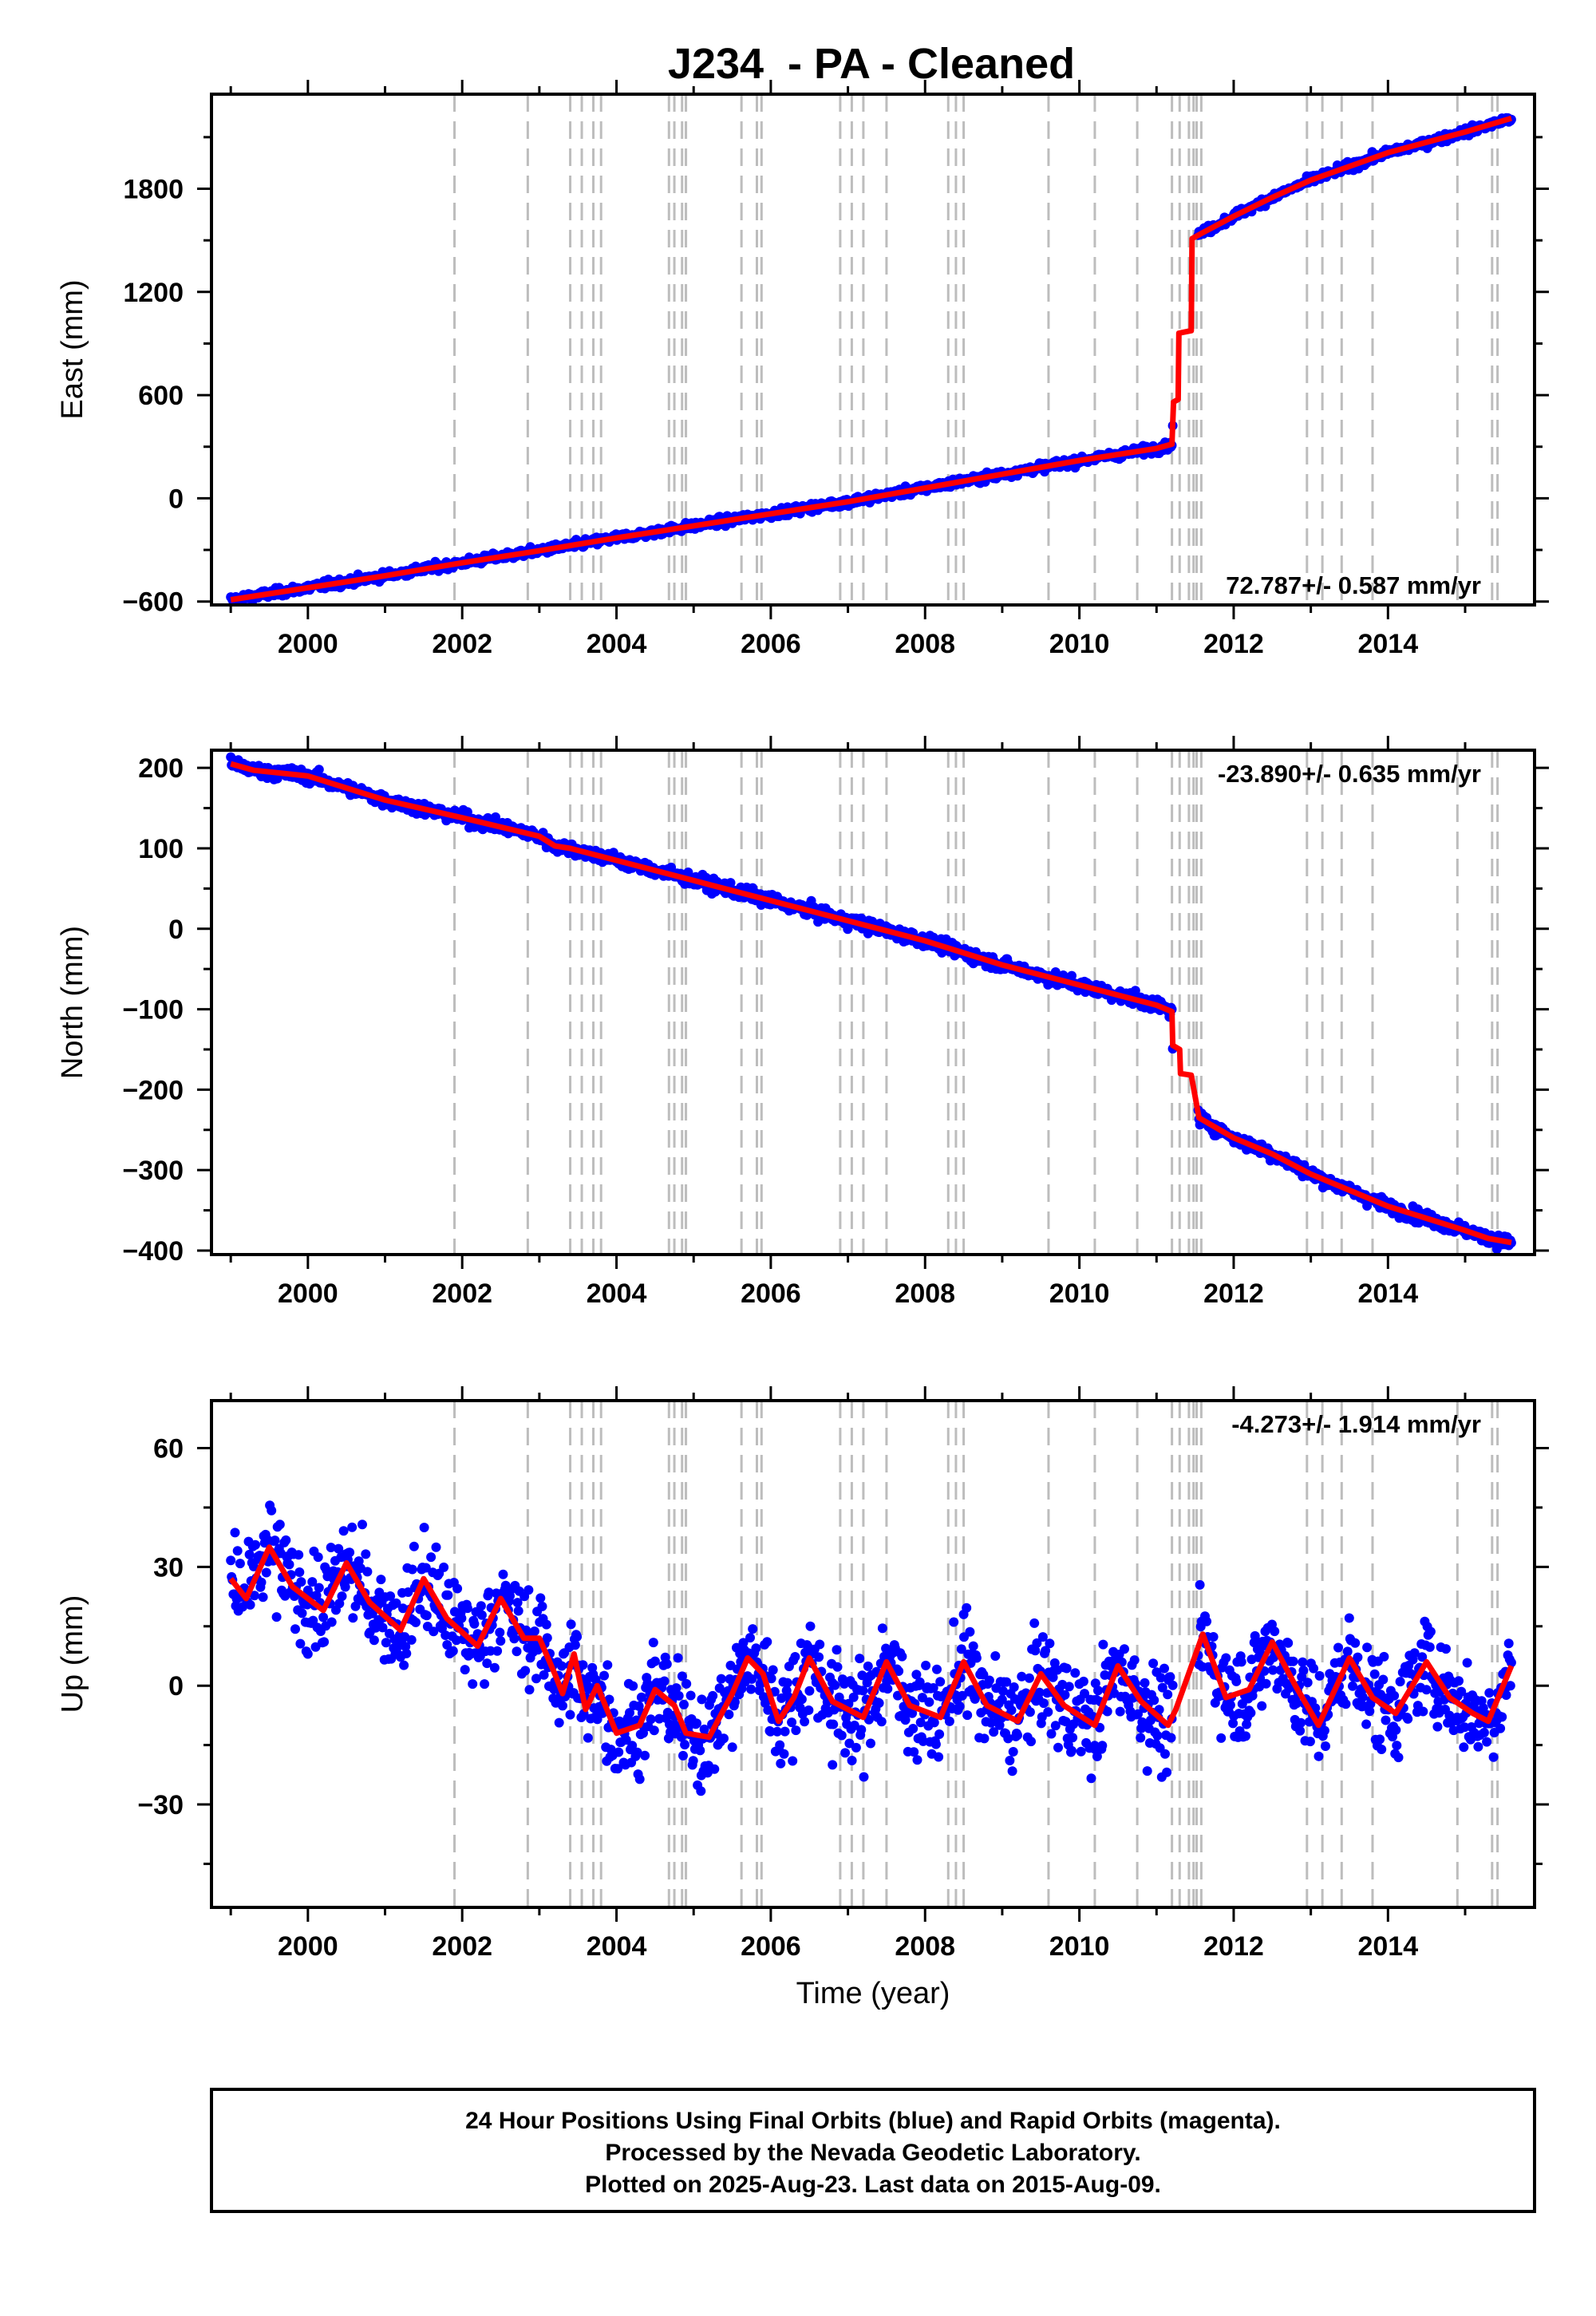  What do you see at coordinates (153, 602) in the screenshot?
I see `y-tick-label: −600` at bounding box center [153, 602].